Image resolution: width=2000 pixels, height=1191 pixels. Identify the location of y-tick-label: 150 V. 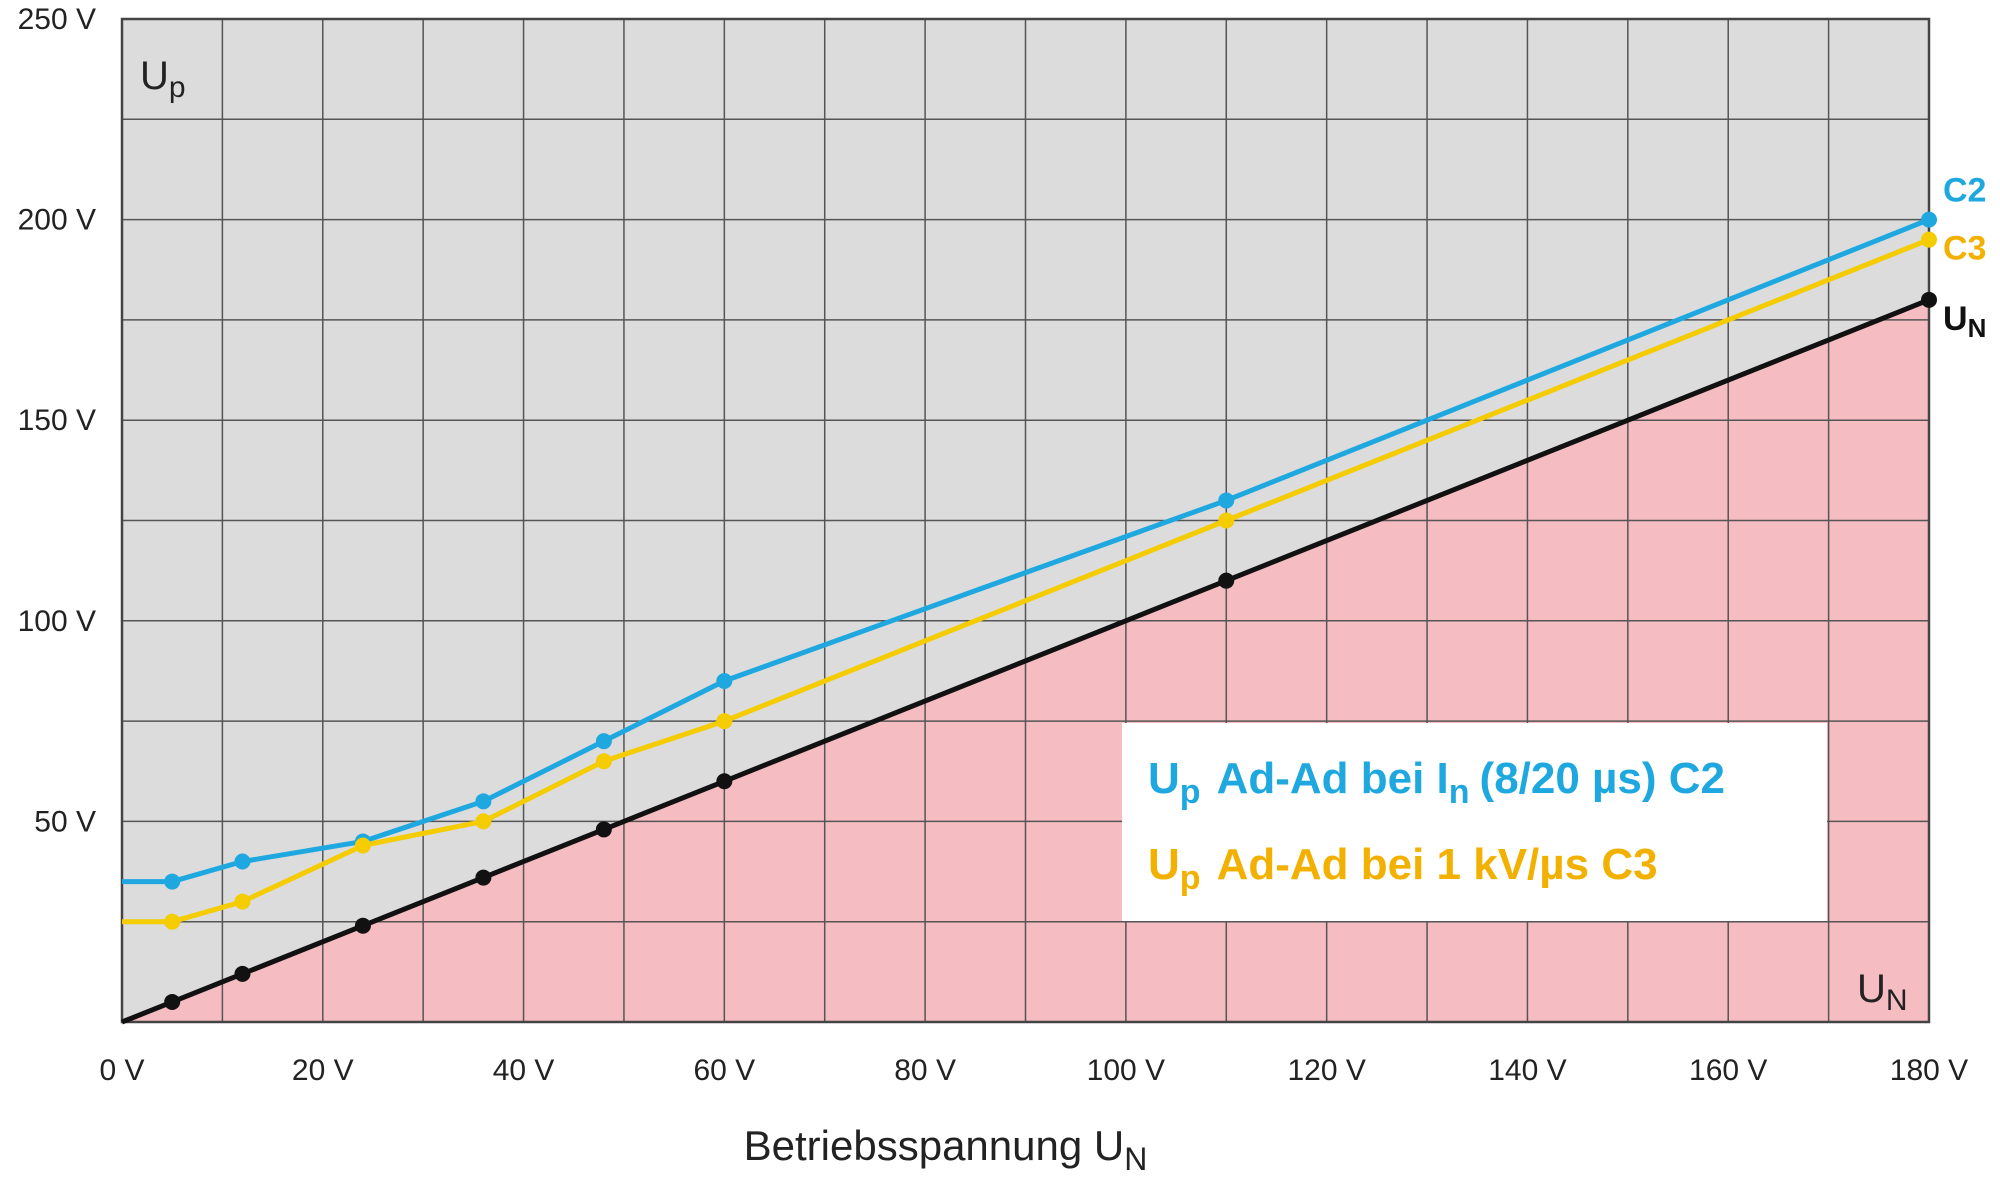
(57, 420).